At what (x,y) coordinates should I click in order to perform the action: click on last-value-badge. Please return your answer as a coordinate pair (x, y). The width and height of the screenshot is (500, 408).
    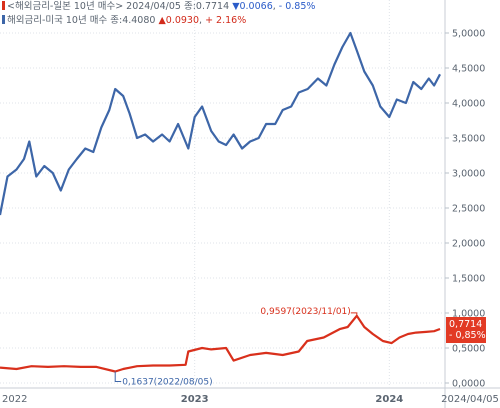
    Looking at the image, I should click on (466, 330).